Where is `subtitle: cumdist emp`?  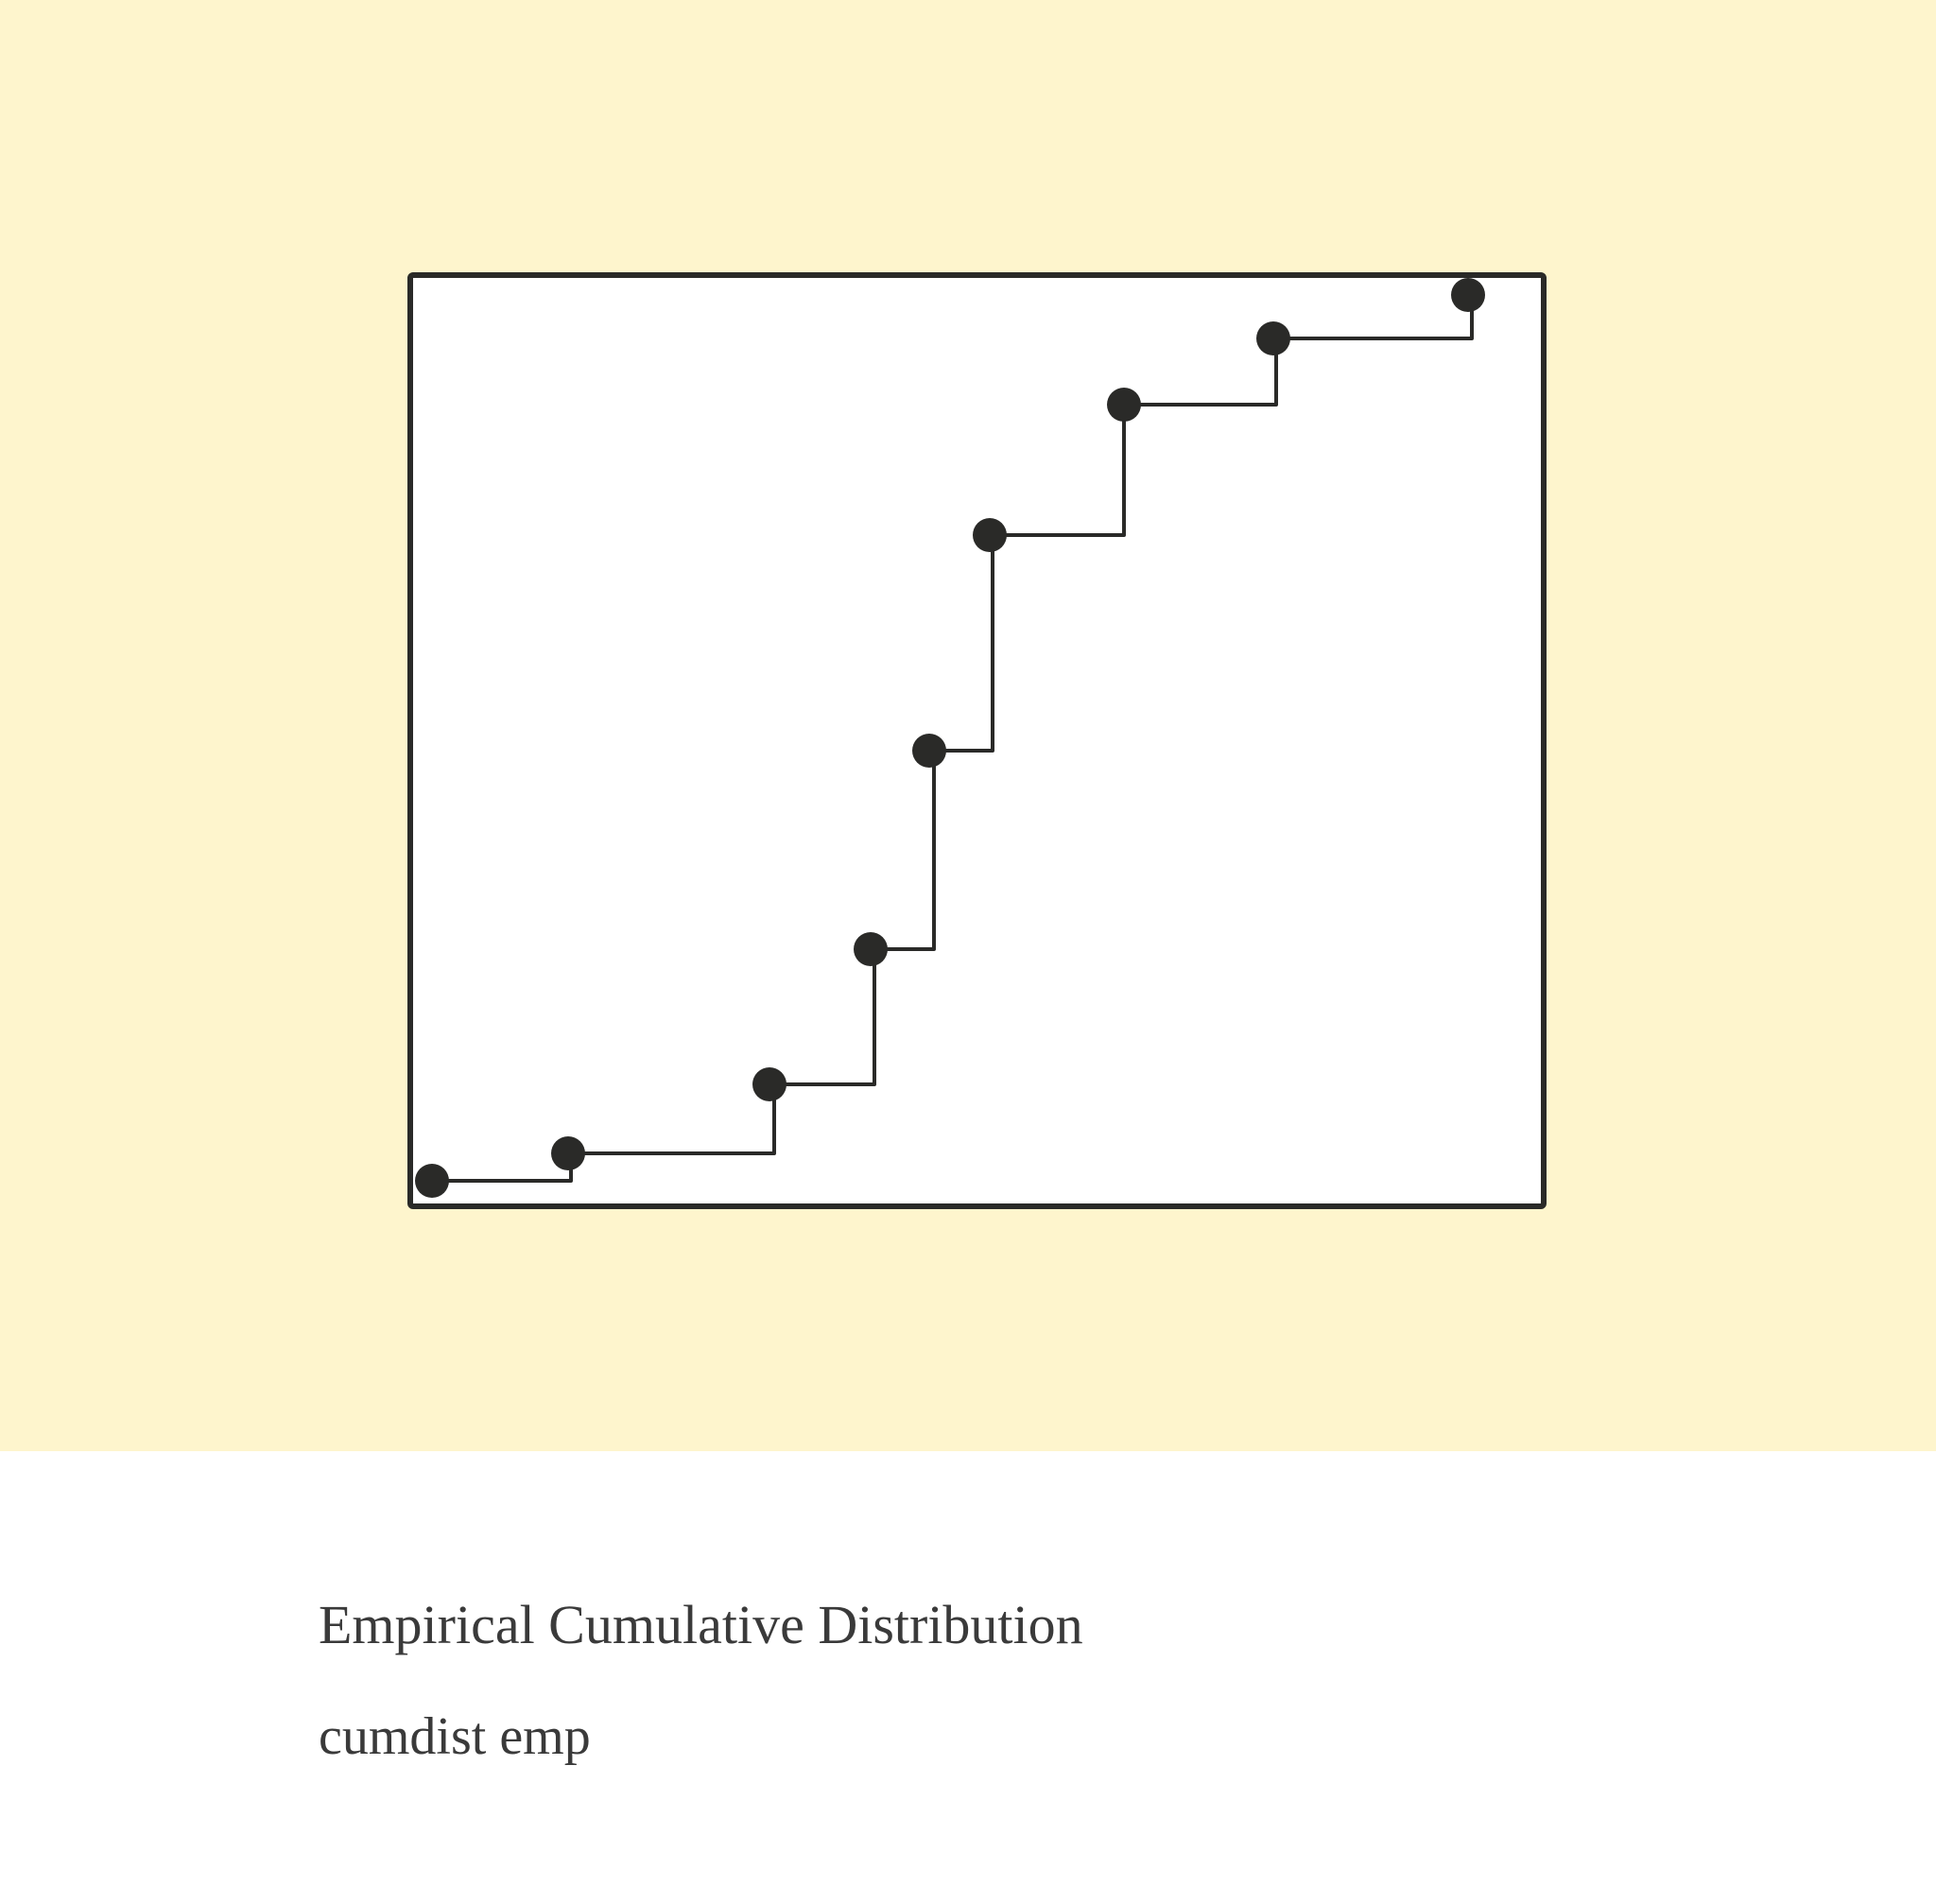 subtitle: cumdist emp is located at coordinates (455, 1737).